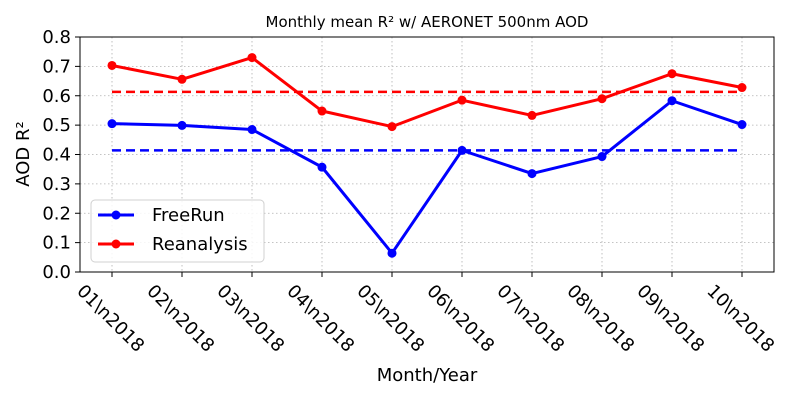 Image resolution: width=800 pixels, height=400 pixels. What do you see at coordinates (740, 319) in the screenshot?
I see `x-tick-label: 10\n2018` at bounding box center [740, 319].